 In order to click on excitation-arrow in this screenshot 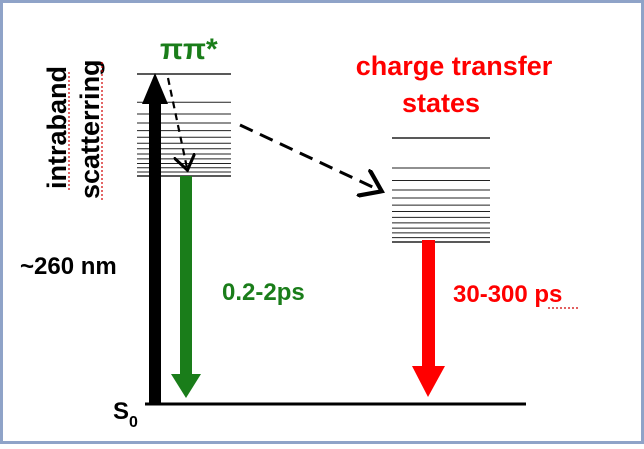, I will do `click(155, 239)`.